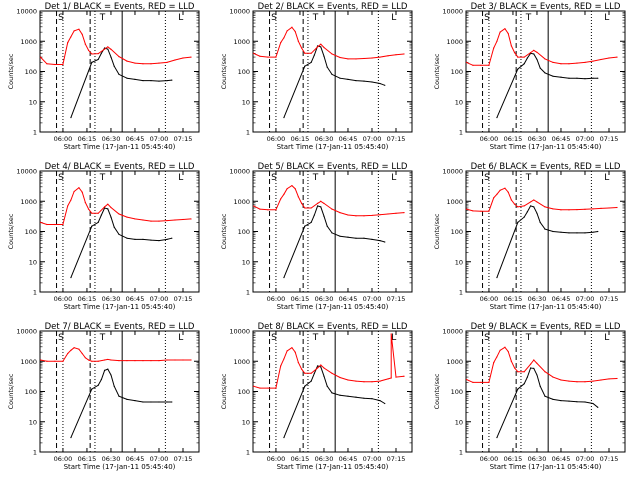  What do you see at coordinates (487, 18) in the screenshot?
I see `time-marker-s: S` at bounding box center [487, 18].